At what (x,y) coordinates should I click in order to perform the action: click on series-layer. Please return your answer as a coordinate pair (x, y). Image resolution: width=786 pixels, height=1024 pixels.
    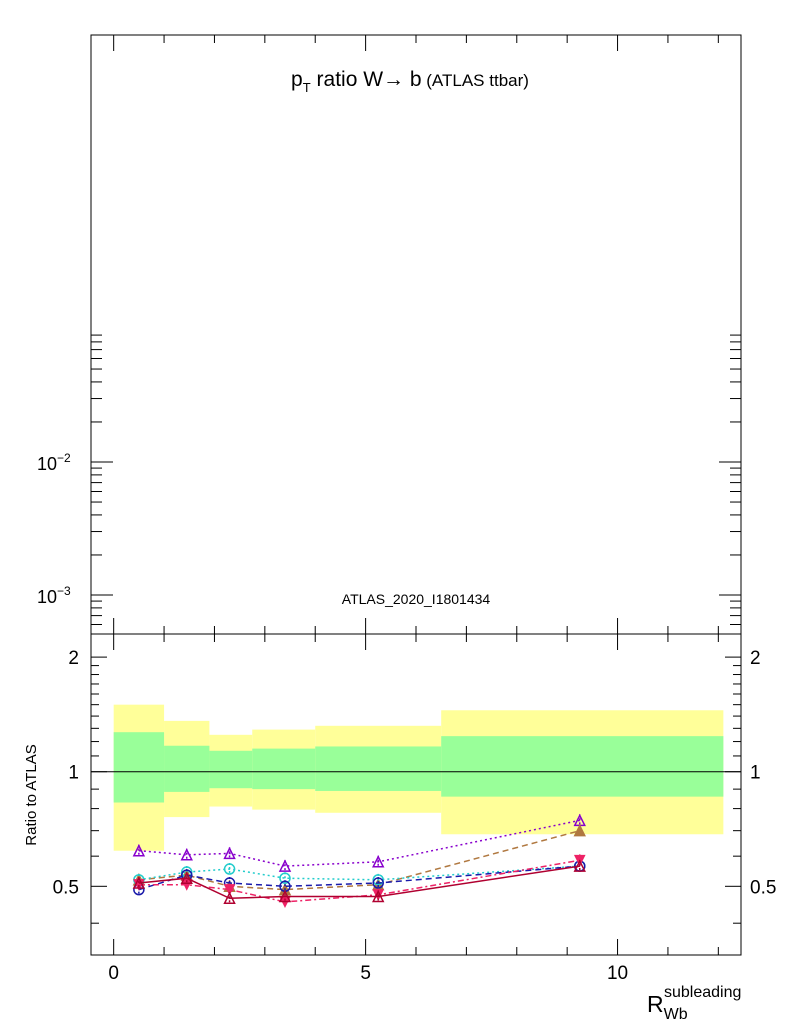
    Looking at the image, I should click on (359, 861).